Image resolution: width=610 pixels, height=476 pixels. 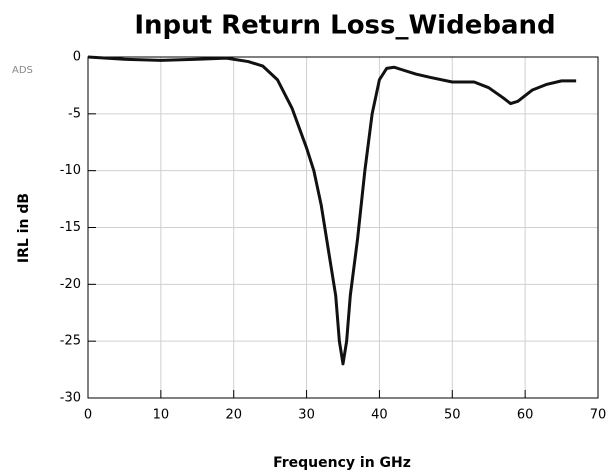 What do you see at coordinates (525, 415) in the screenshot?
I see `x-tick-label: 60` at bounding box center [525, 415].